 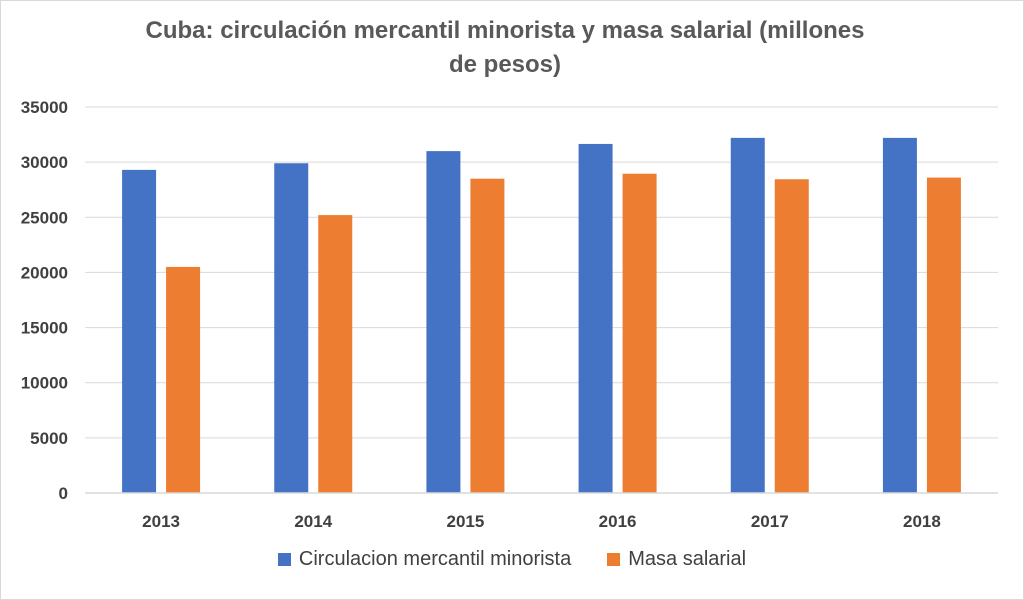 What do you see at coordinates (791, 336) in the screenshot?
I see `bar-masa-salarial-2017` at bounding box center [791, 336].